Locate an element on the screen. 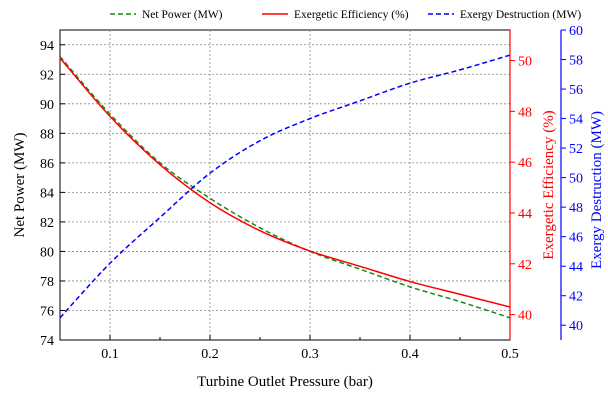 The height and width of the screenshot is (399, 608). destruction-axis-title: Exergy Destruction (MW) is located at coordinates (597, 190).